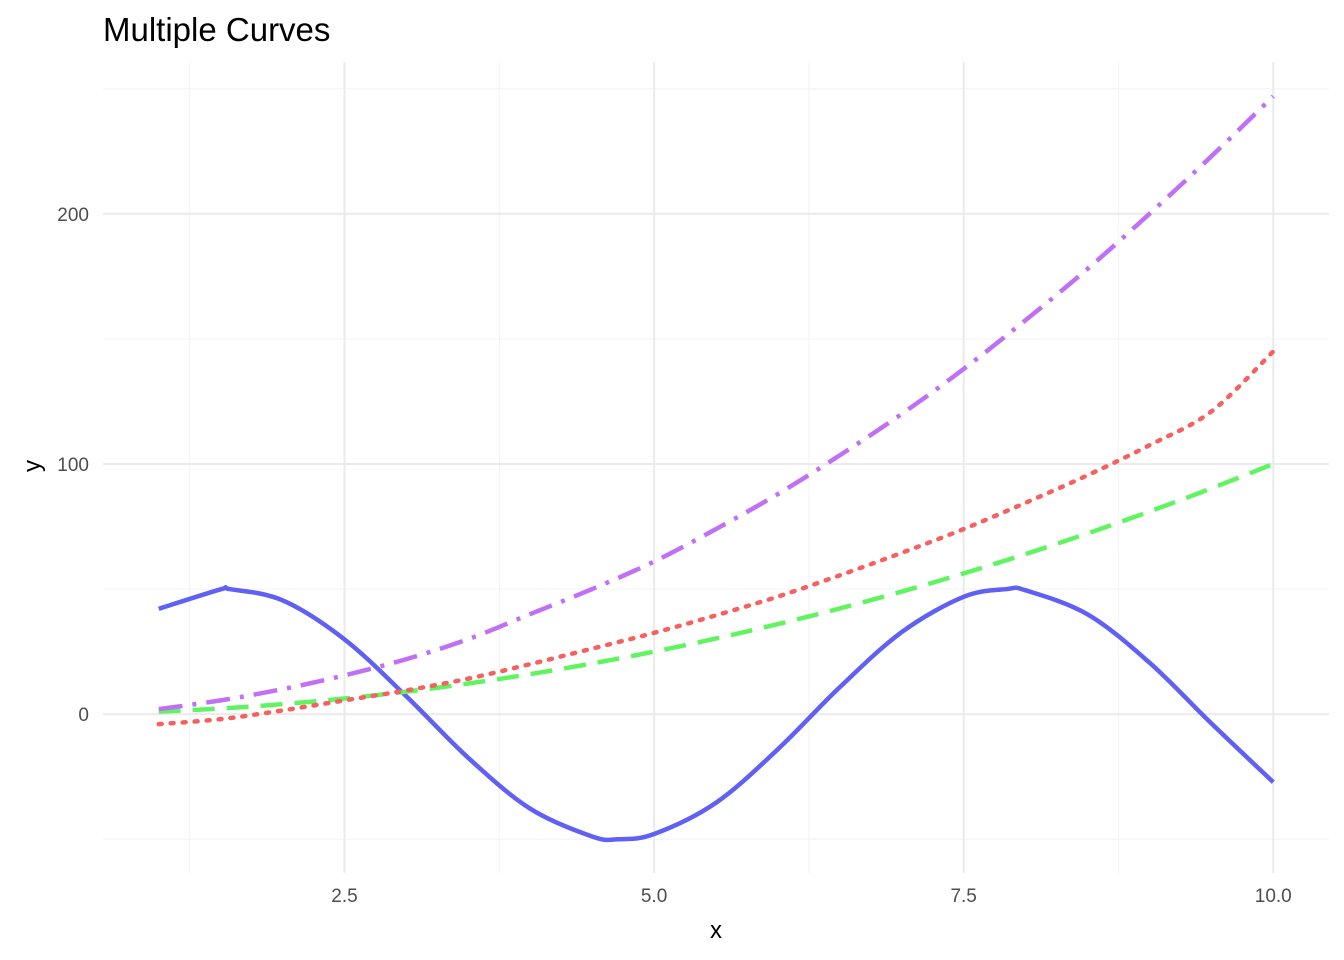  What do you see at coordinates (1273, 896) in the screenshot?
I see `x-tick-label: 10.0` at bounding box center [1273, 896].